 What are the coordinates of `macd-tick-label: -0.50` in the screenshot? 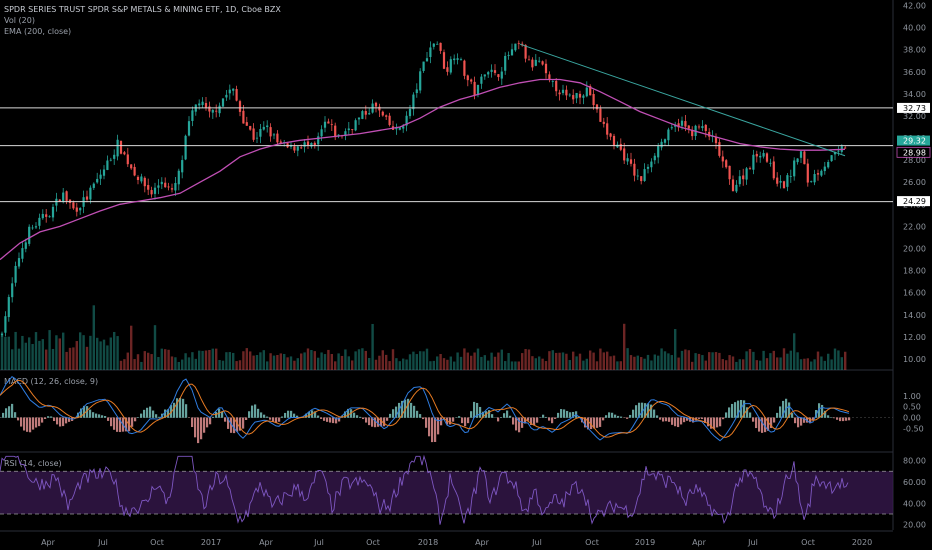 It's located at (913, 428).